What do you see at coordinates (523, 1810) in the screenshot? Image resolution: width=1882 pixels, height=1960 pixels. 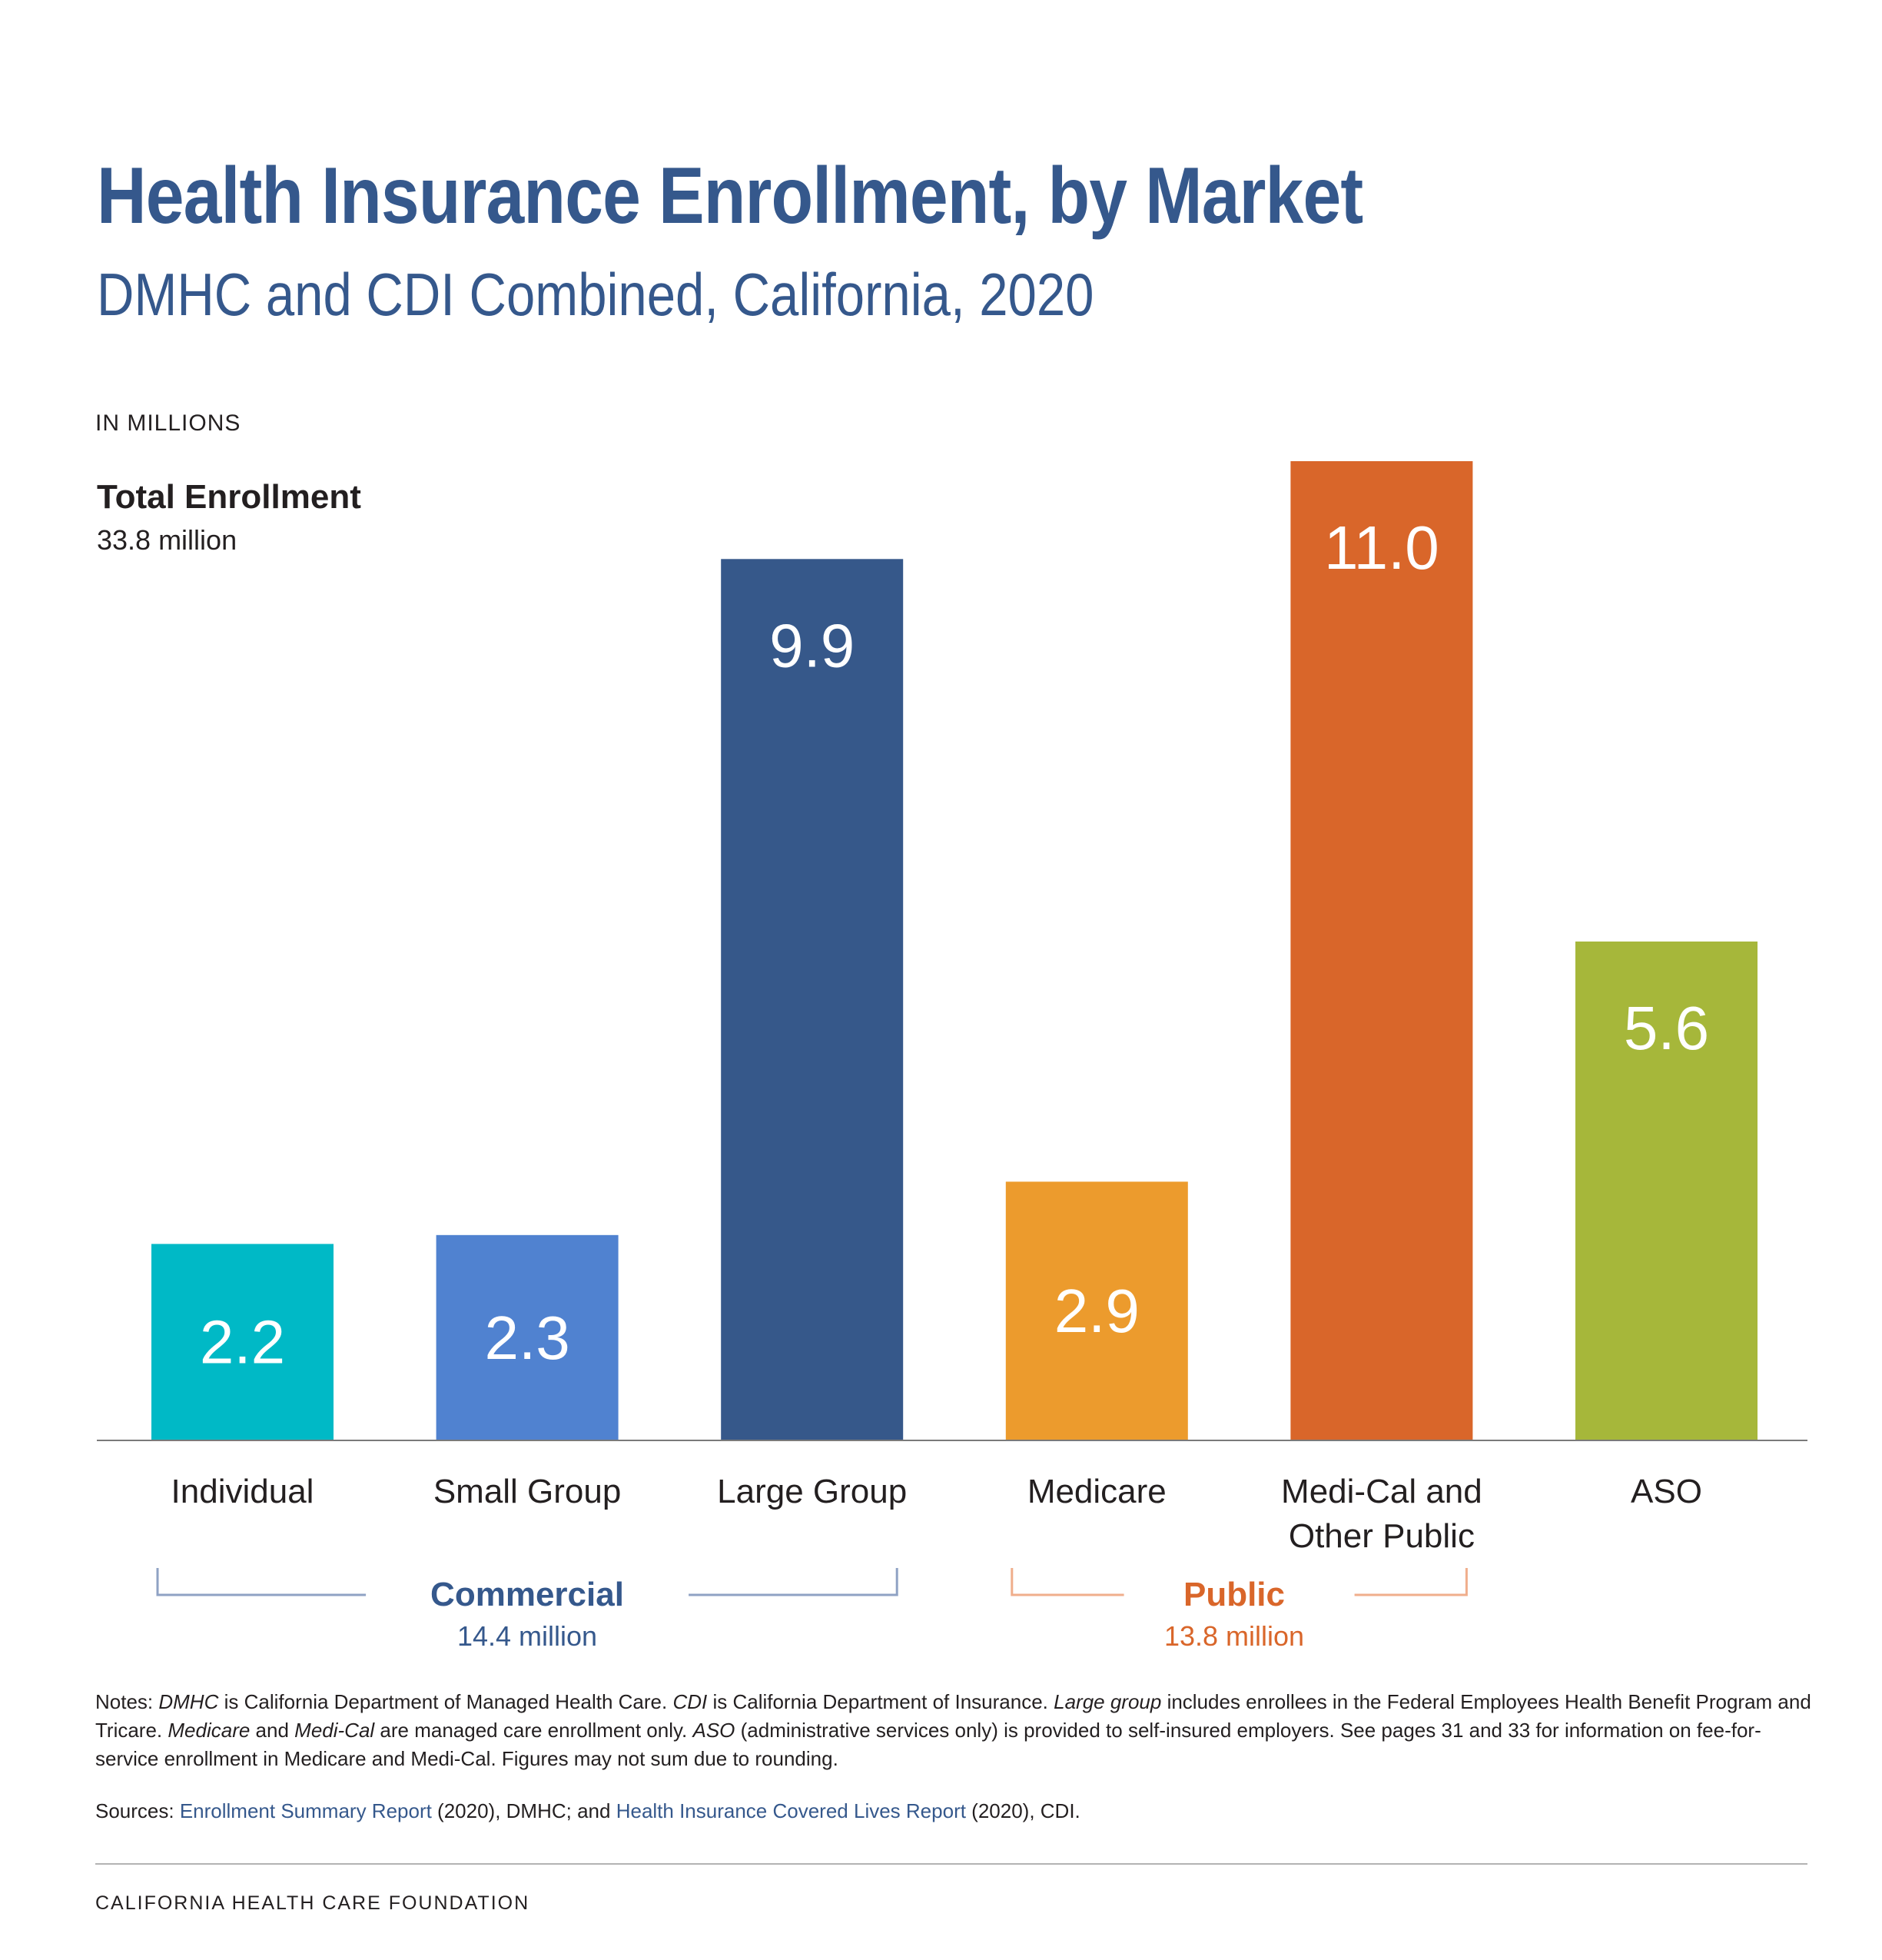 I see `sources-text: (2020), DMHC; and` at bounding box center [523, 1810].